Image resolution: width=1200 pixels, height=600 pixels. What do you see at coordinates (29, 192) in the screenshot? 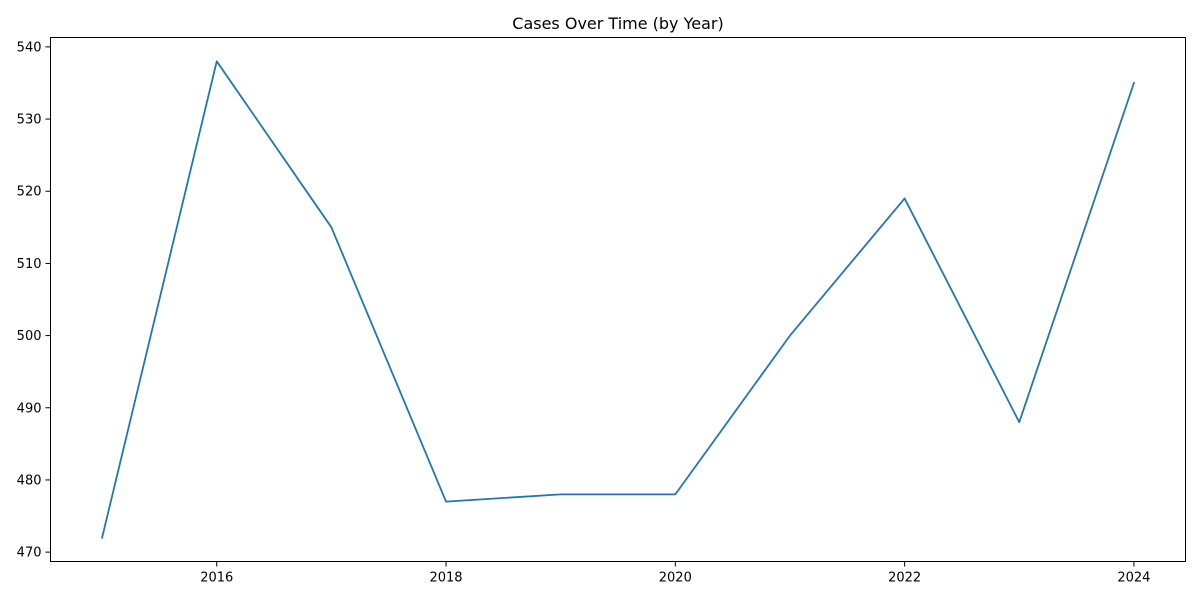
I see `y-tick-label: 520` at bounding box center [29, 192].